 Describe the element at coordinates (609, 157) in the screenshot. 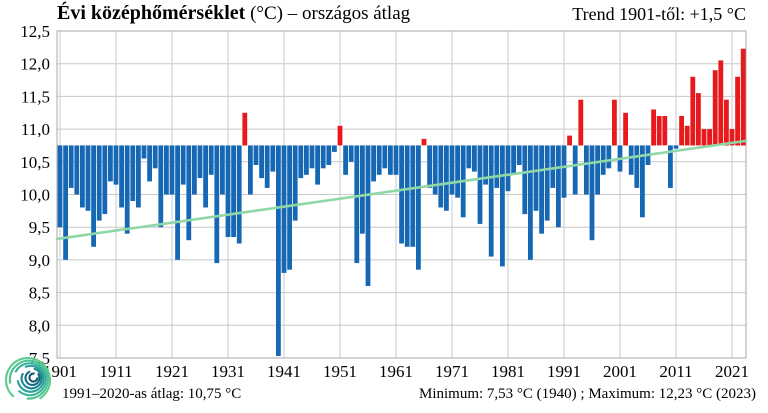

I see `bar-1999` at that location.